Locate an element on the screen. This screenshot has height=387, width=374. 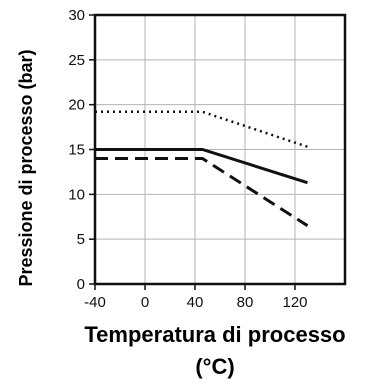
series-line-dotted is located at coordinates (201, 129).